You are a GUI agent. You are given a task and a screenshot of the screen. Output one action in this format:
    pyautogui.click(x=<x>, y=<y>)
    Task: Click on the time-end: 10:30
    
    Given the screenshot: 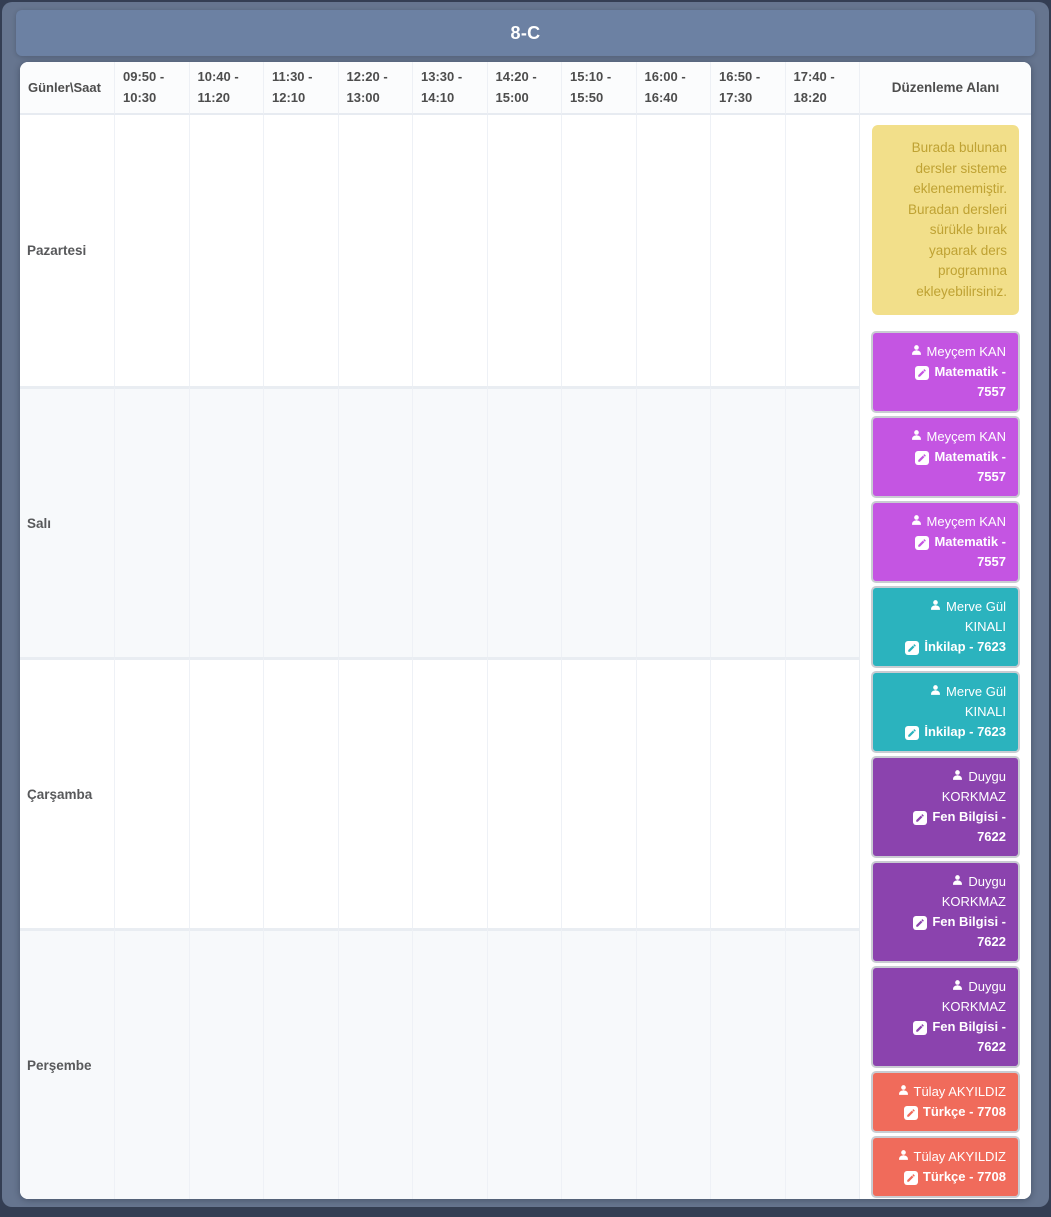 What is the action you would take?
    pyautogui.click(x=140, y=97)
    